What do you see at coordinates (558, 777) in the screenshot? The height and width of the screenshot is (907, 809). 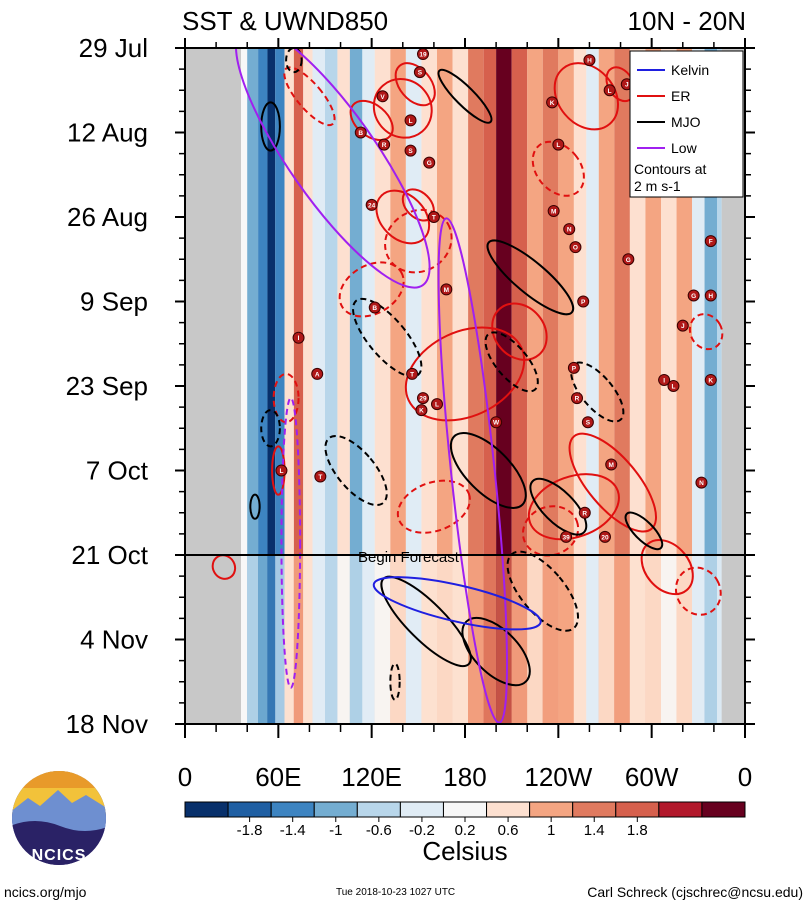 I see `x-tick-label: 120W` at bounding box center [558, 777].